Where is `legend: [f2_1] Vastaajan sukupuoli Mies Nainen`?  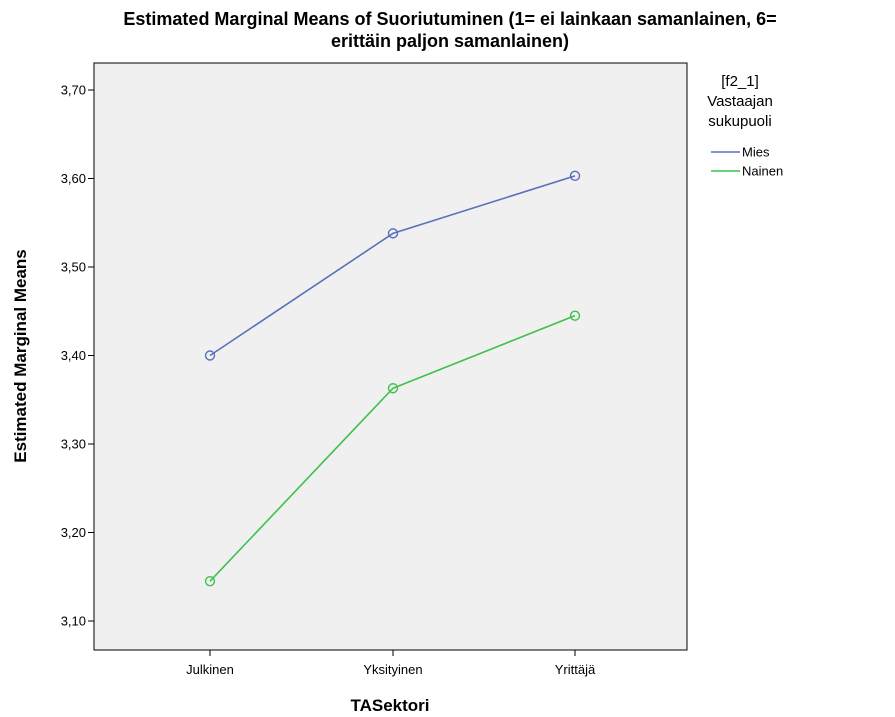 legend: [f2_1] Vastaajan sukupuoli Mies Nainen is located at coordinates (745, 126).